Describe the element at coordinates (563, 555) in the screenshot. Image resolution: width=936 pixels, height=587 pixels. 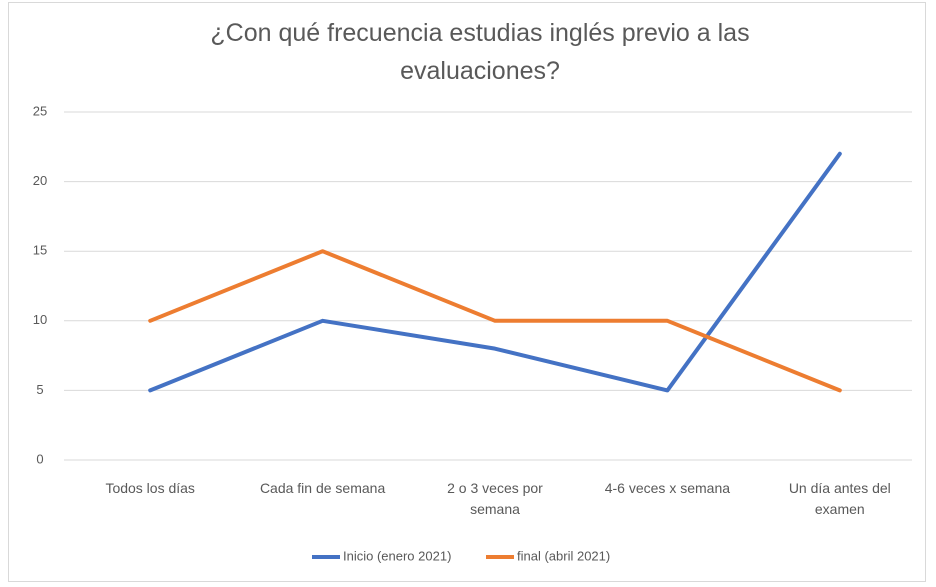
I see `legend-label: final (abril 2021)` at that location.